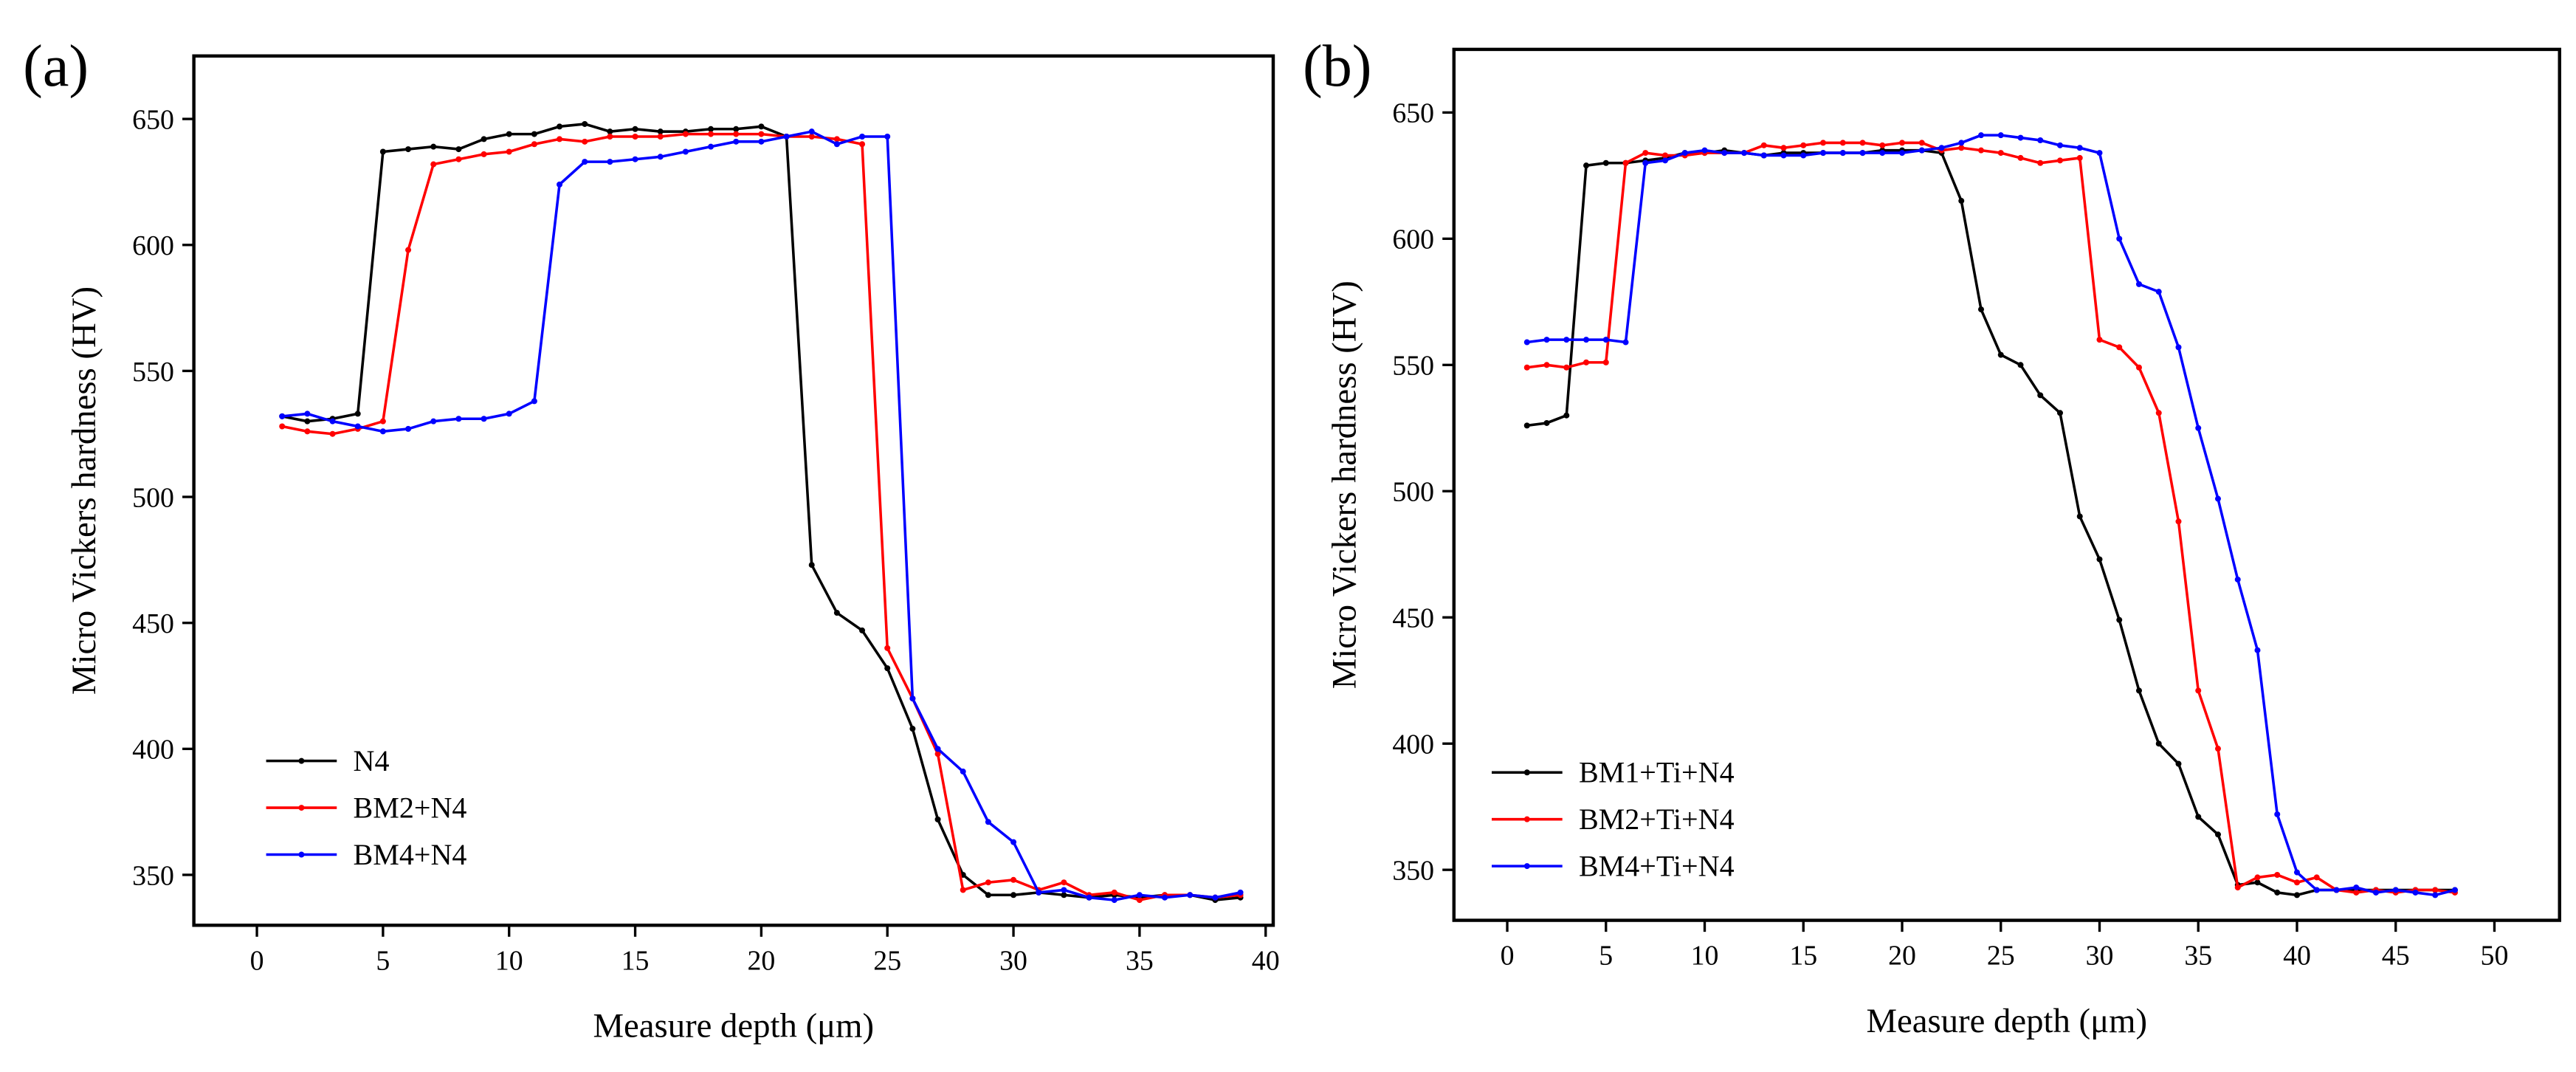  I want to click on y-tick-label: 550, so click(153, 373).